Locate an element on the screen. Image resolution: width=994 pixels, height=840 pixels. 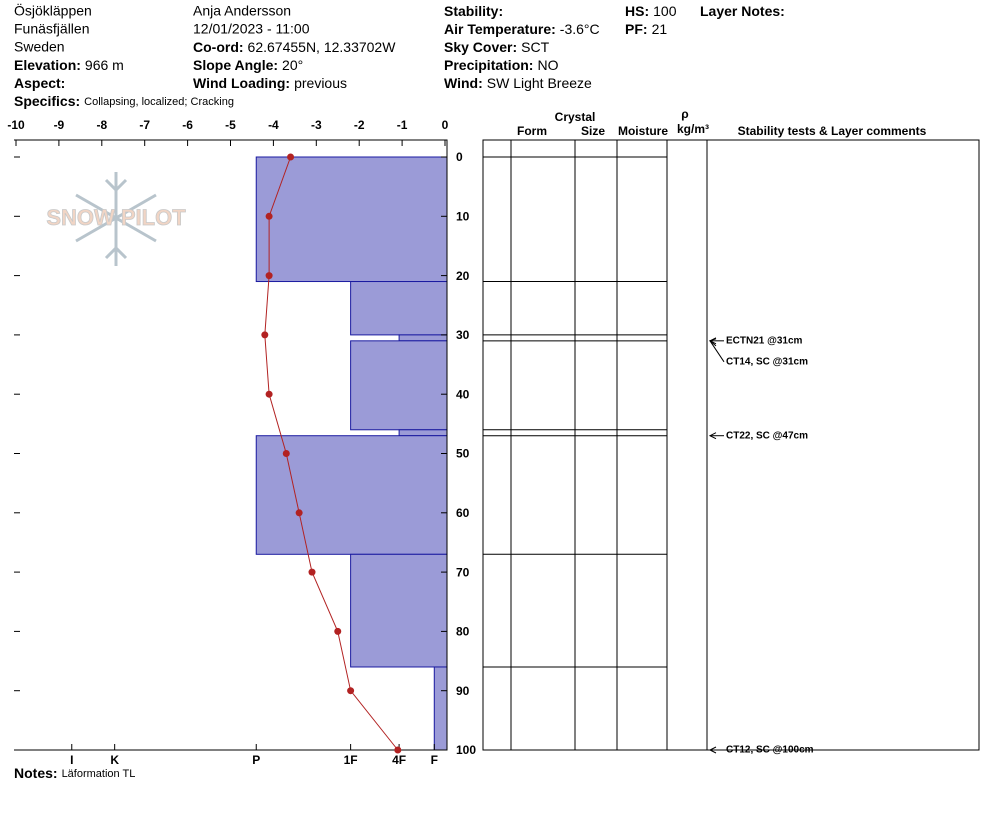
y-tick-label: 70 is located at coordinates (463, 572).